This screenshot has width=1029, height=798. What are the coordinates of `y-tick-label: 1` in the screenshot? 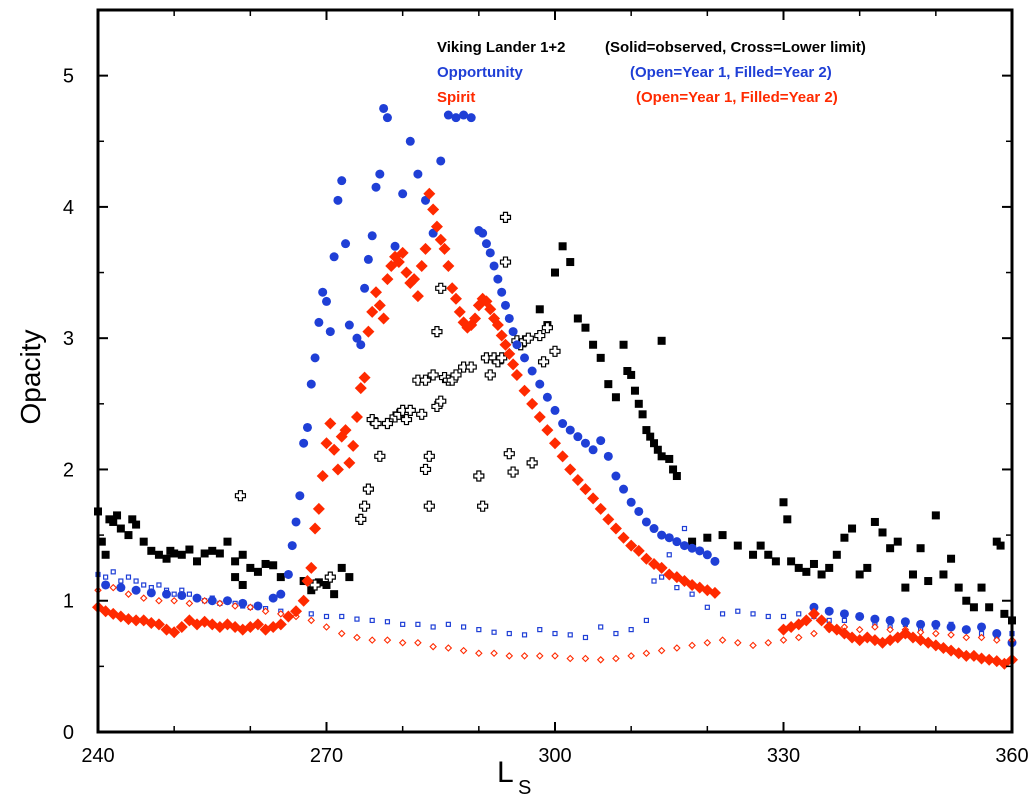 It's located at (68, 602).